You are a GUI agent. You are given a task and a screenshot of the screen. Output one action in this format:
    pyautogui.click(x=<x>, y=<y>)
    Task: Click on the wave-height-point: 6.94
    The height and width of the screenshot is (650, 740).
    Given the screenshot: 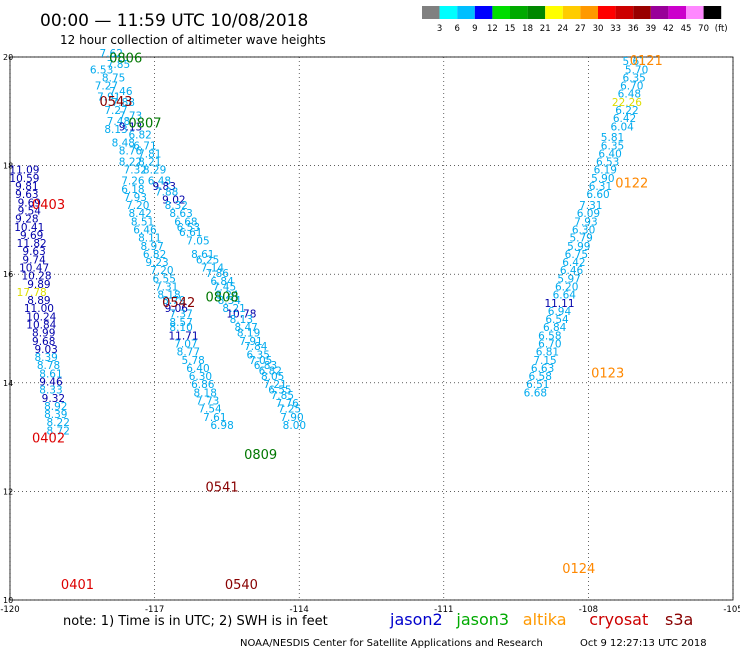 What is the action you would take?
    pyautogui.click(x=560, y=312)
    